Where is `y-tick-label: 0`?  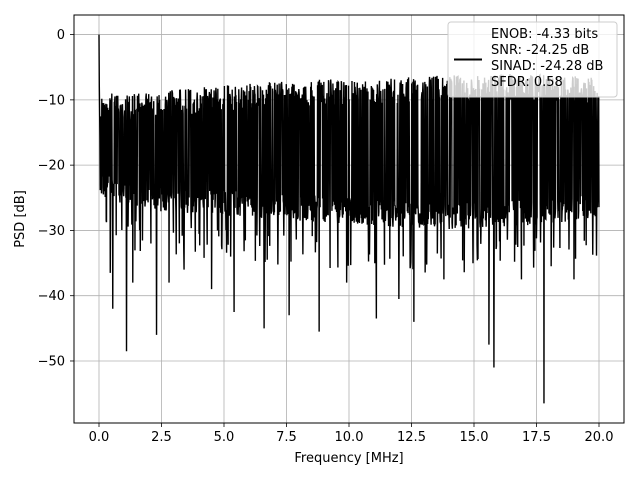
y-tick-label: 0 is located at coordinates (61, 35).